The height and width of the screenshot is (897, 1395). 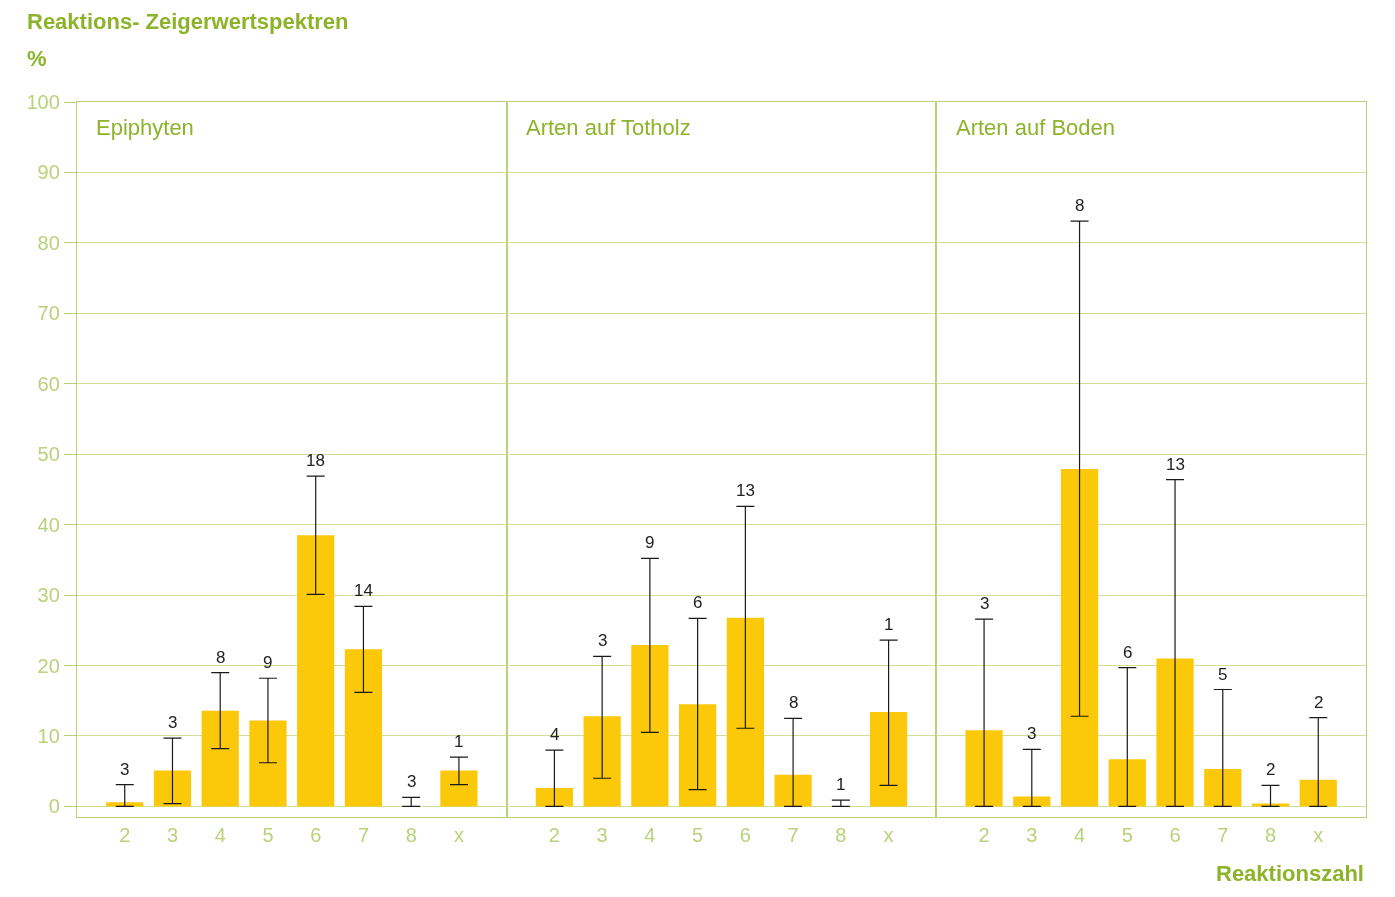 I want to click on annotation: 5, so click(x=1223, y=674).